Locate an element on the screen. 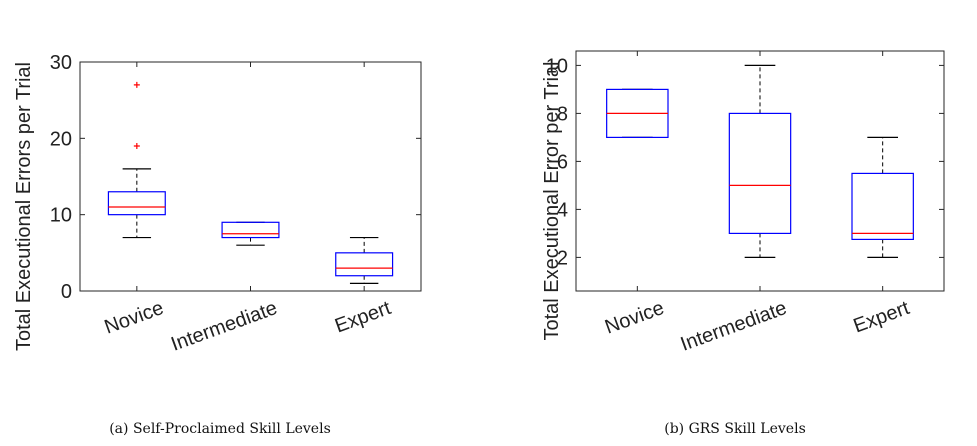 Image resolution: width=977 pixels, height=446 pixels. subfigure-caption: (a) Self-Proclaimed Skill Levels is located at coordinates (220, 429).